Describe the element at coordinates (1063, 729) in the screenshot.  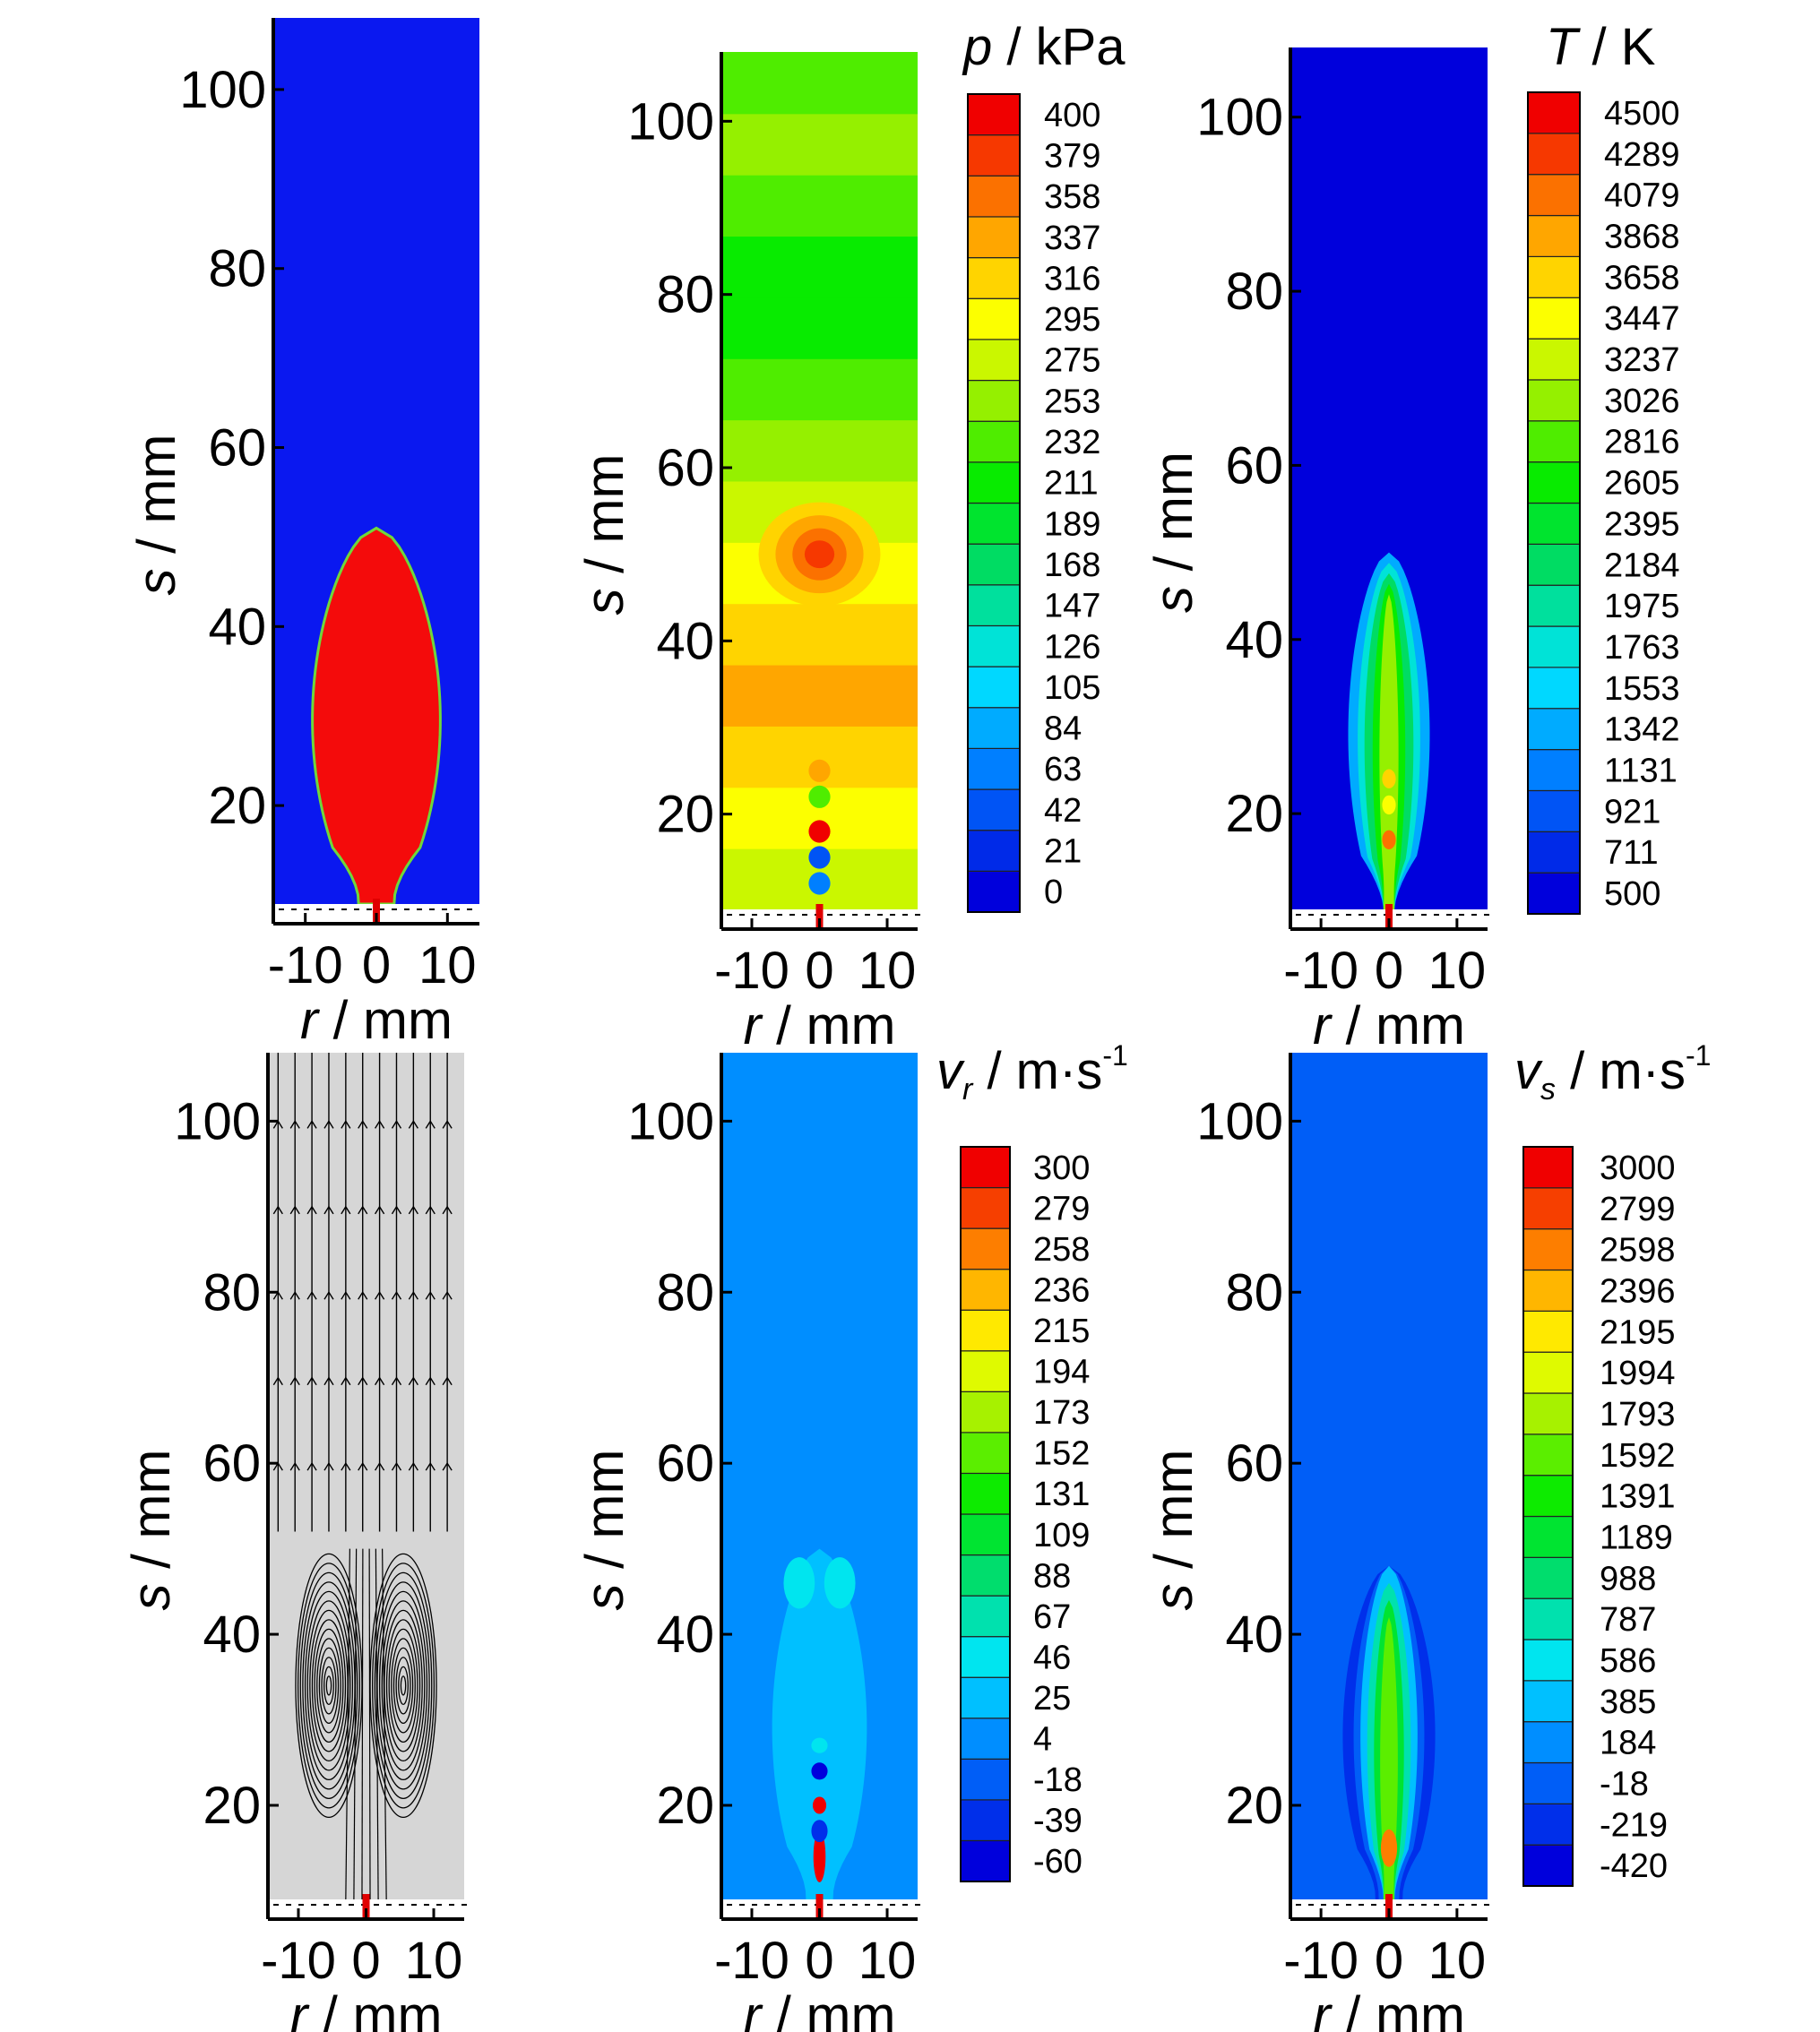
I see `colorbar-label: 84` at that location.